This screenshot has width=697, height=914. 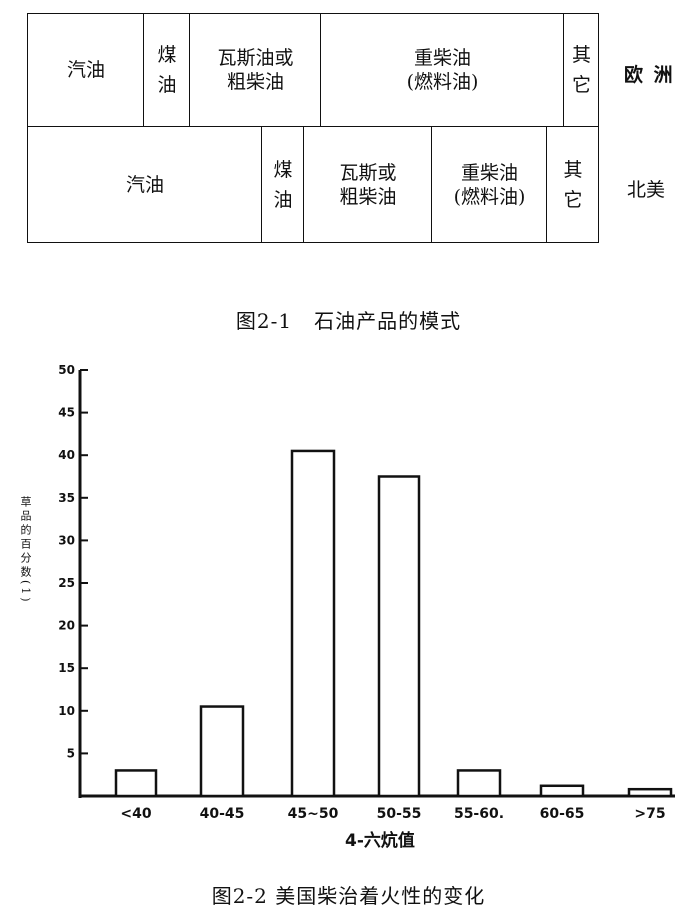 What do you see at coordinates (348, 896) in the screenshot?
I see `figure-2-2-caption: 图2-2 美国柴治着火性的变化` at bounding box center [348, 896].